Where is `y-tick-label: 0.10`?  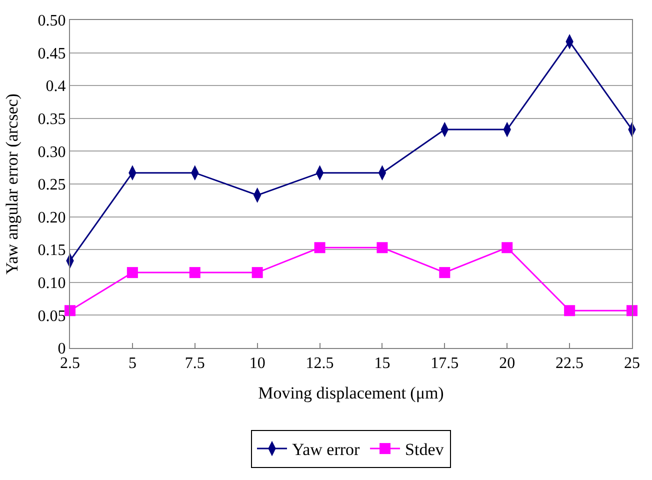 y-tick-label: 0.10 is located at coordinates (52, 283).